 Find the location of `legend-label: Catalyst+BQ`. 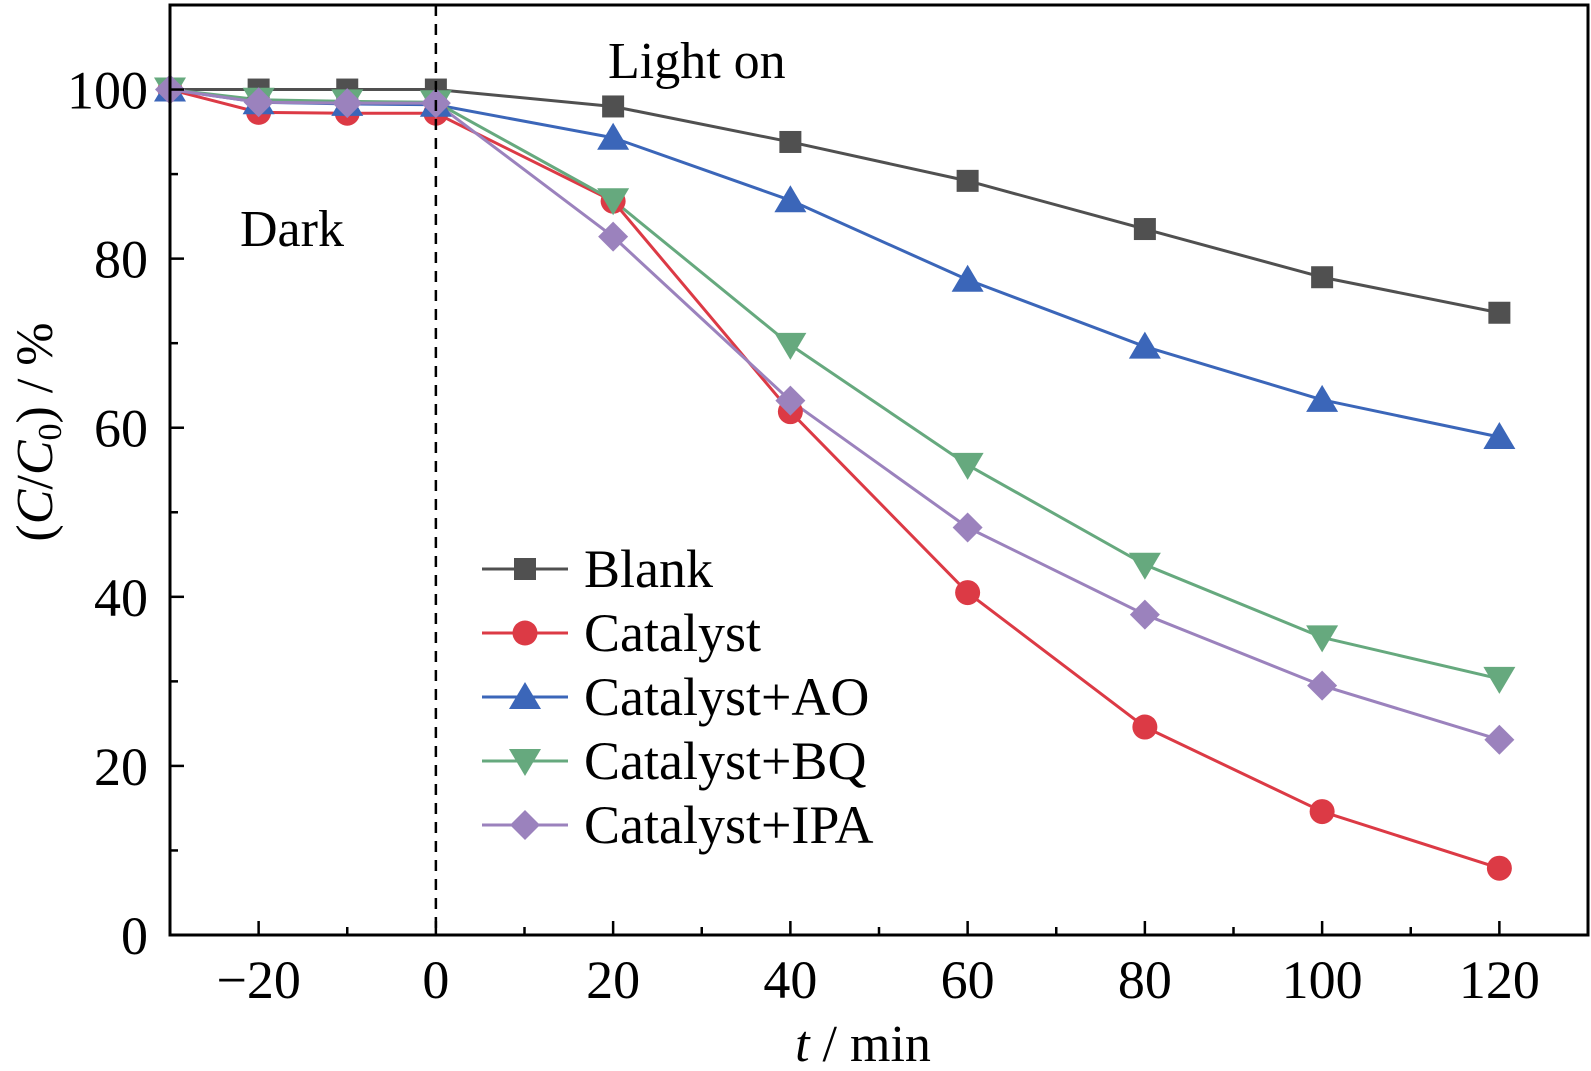

legend-label: Catalyst+BQ is located at coordinates (725, 761).